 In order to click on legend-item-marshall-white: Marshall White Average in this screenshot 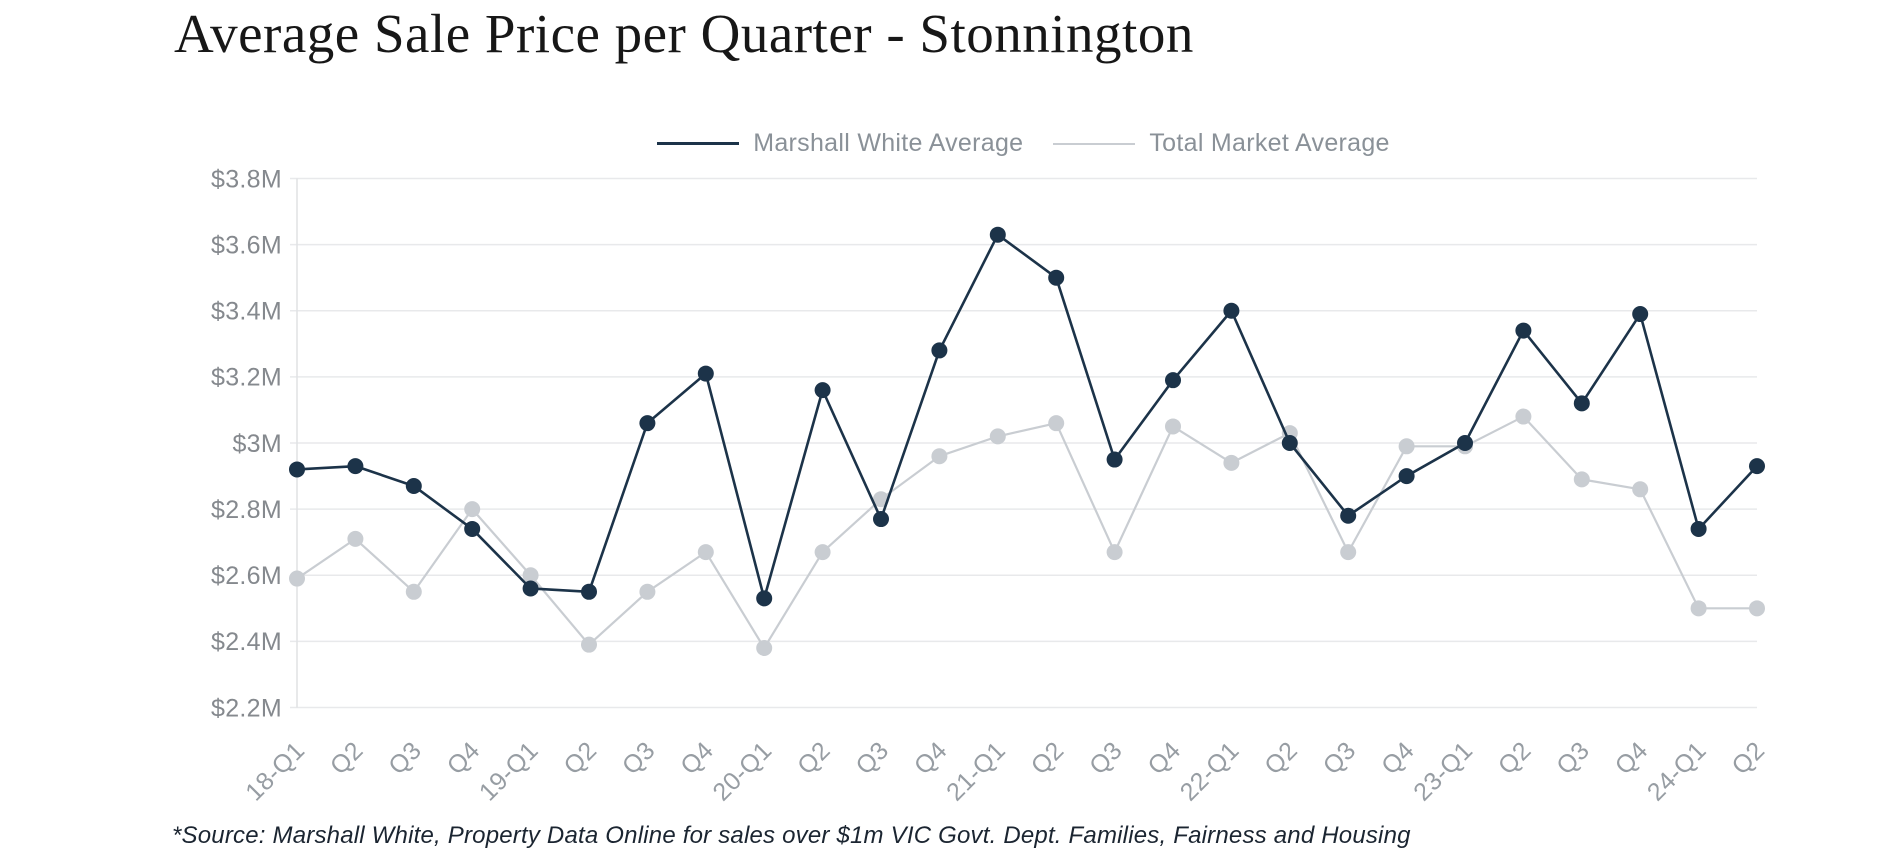, I will do `click(840, 143)`.